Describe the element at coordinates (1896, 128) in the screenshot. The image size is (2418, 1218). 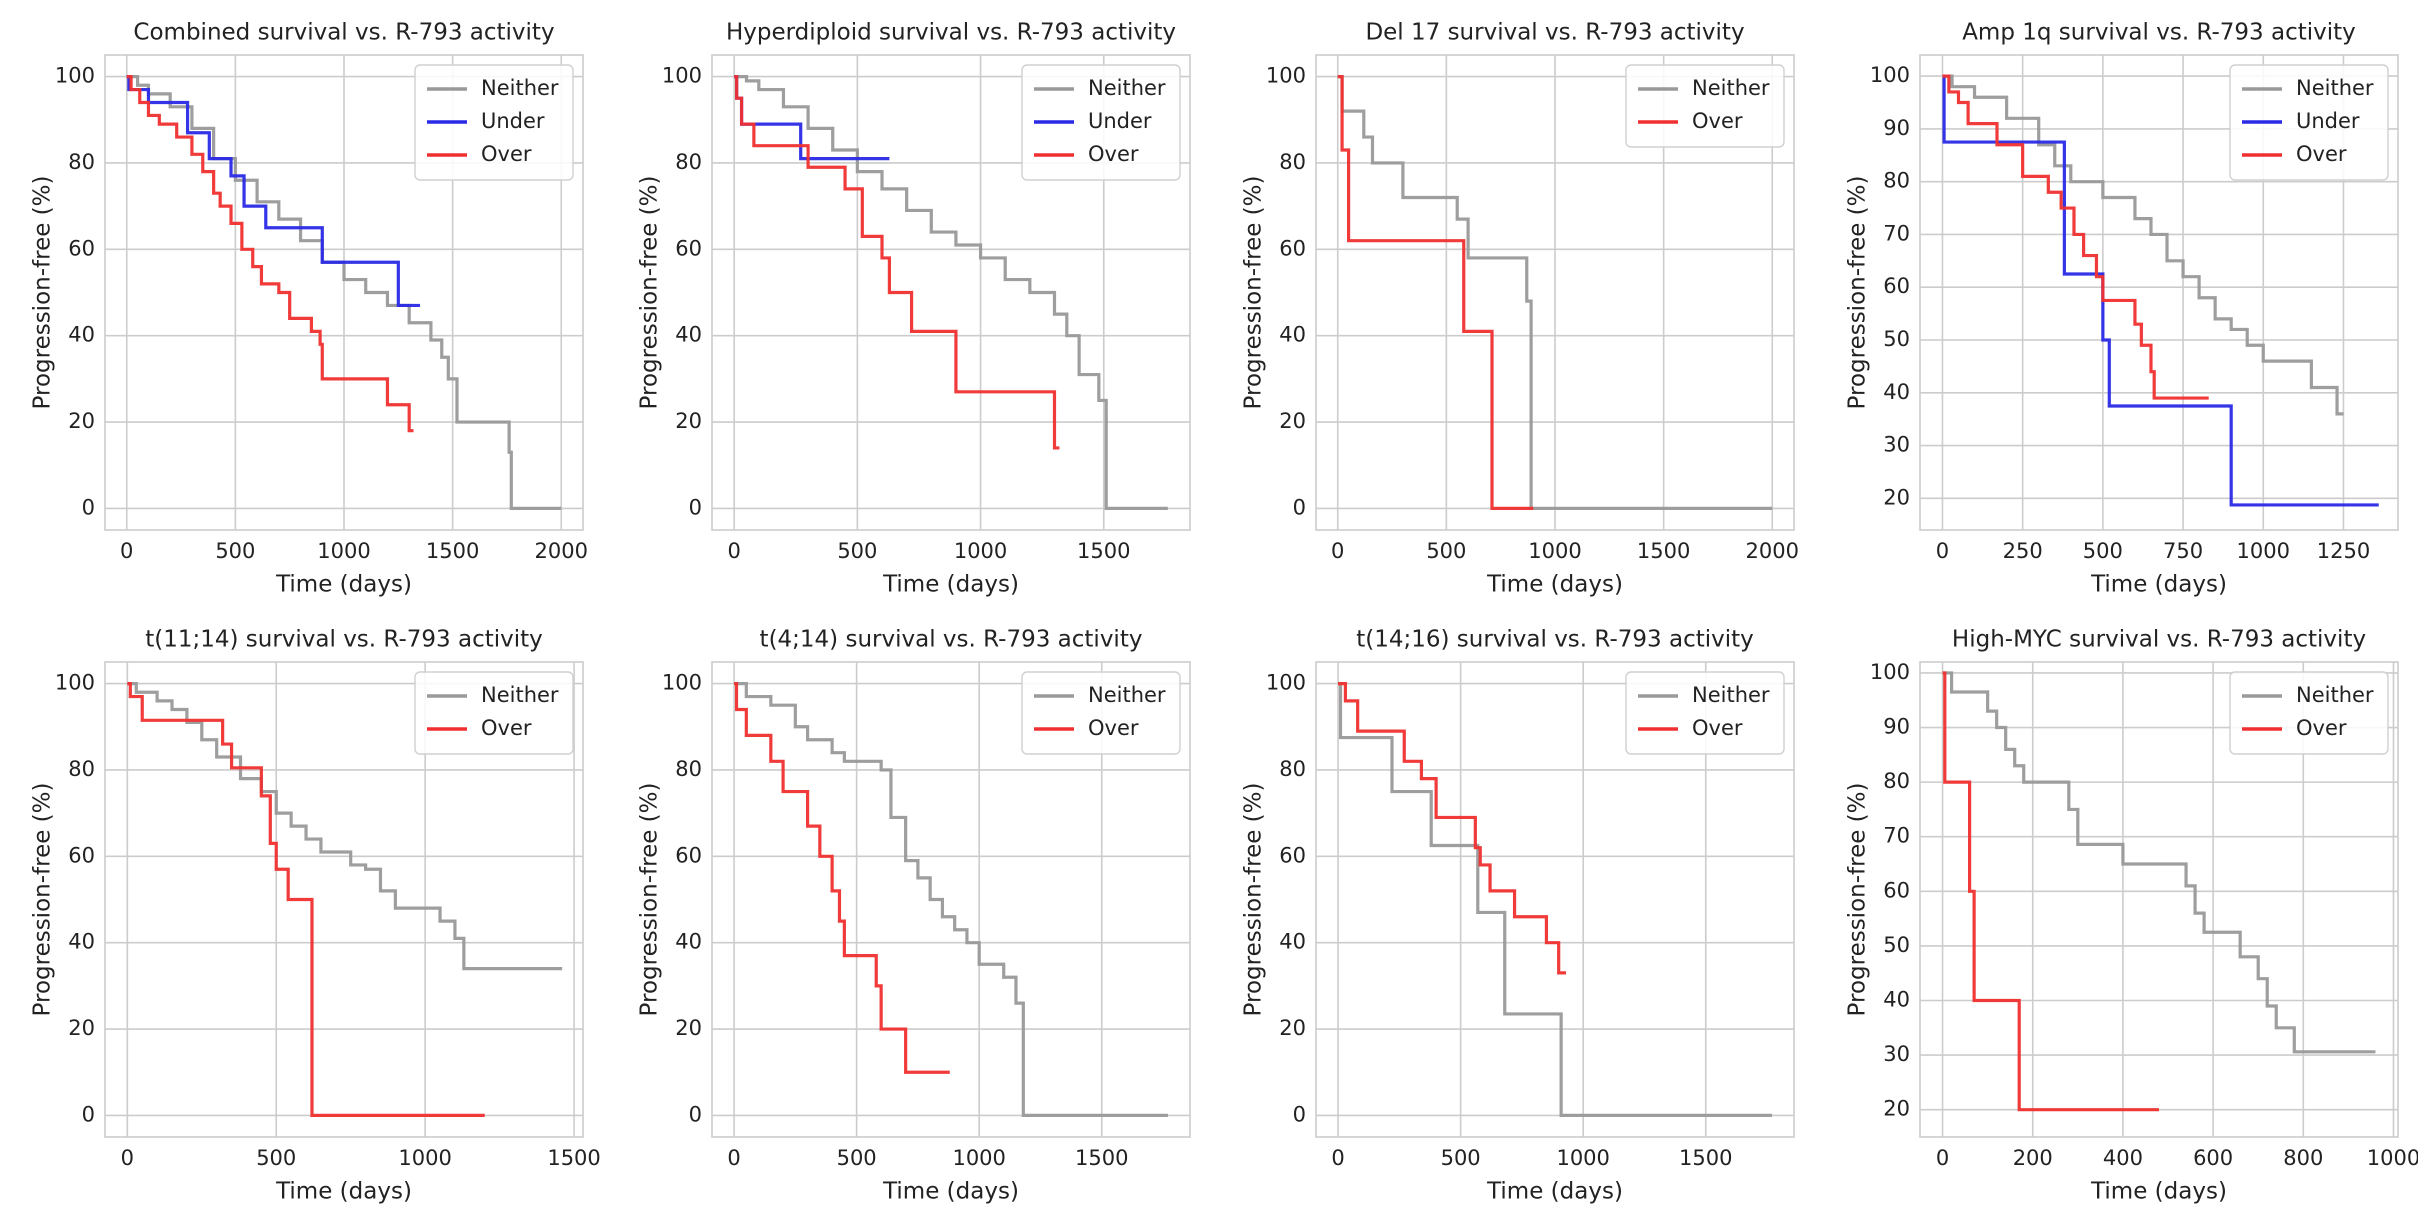
I see `y-tick-label: 90` at that location.